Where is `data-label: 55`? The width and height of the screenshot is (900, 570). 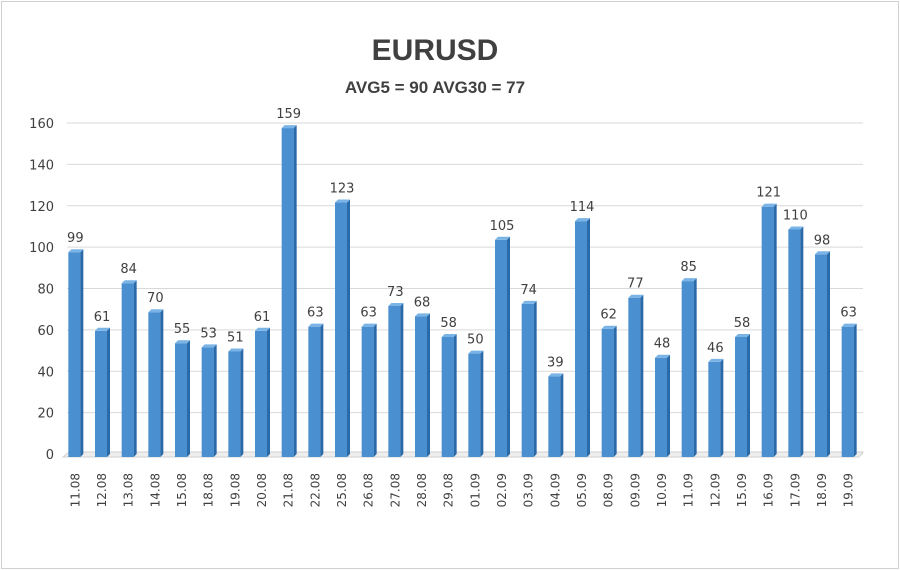 data-label: 55 is located at coordinates (182, 329).